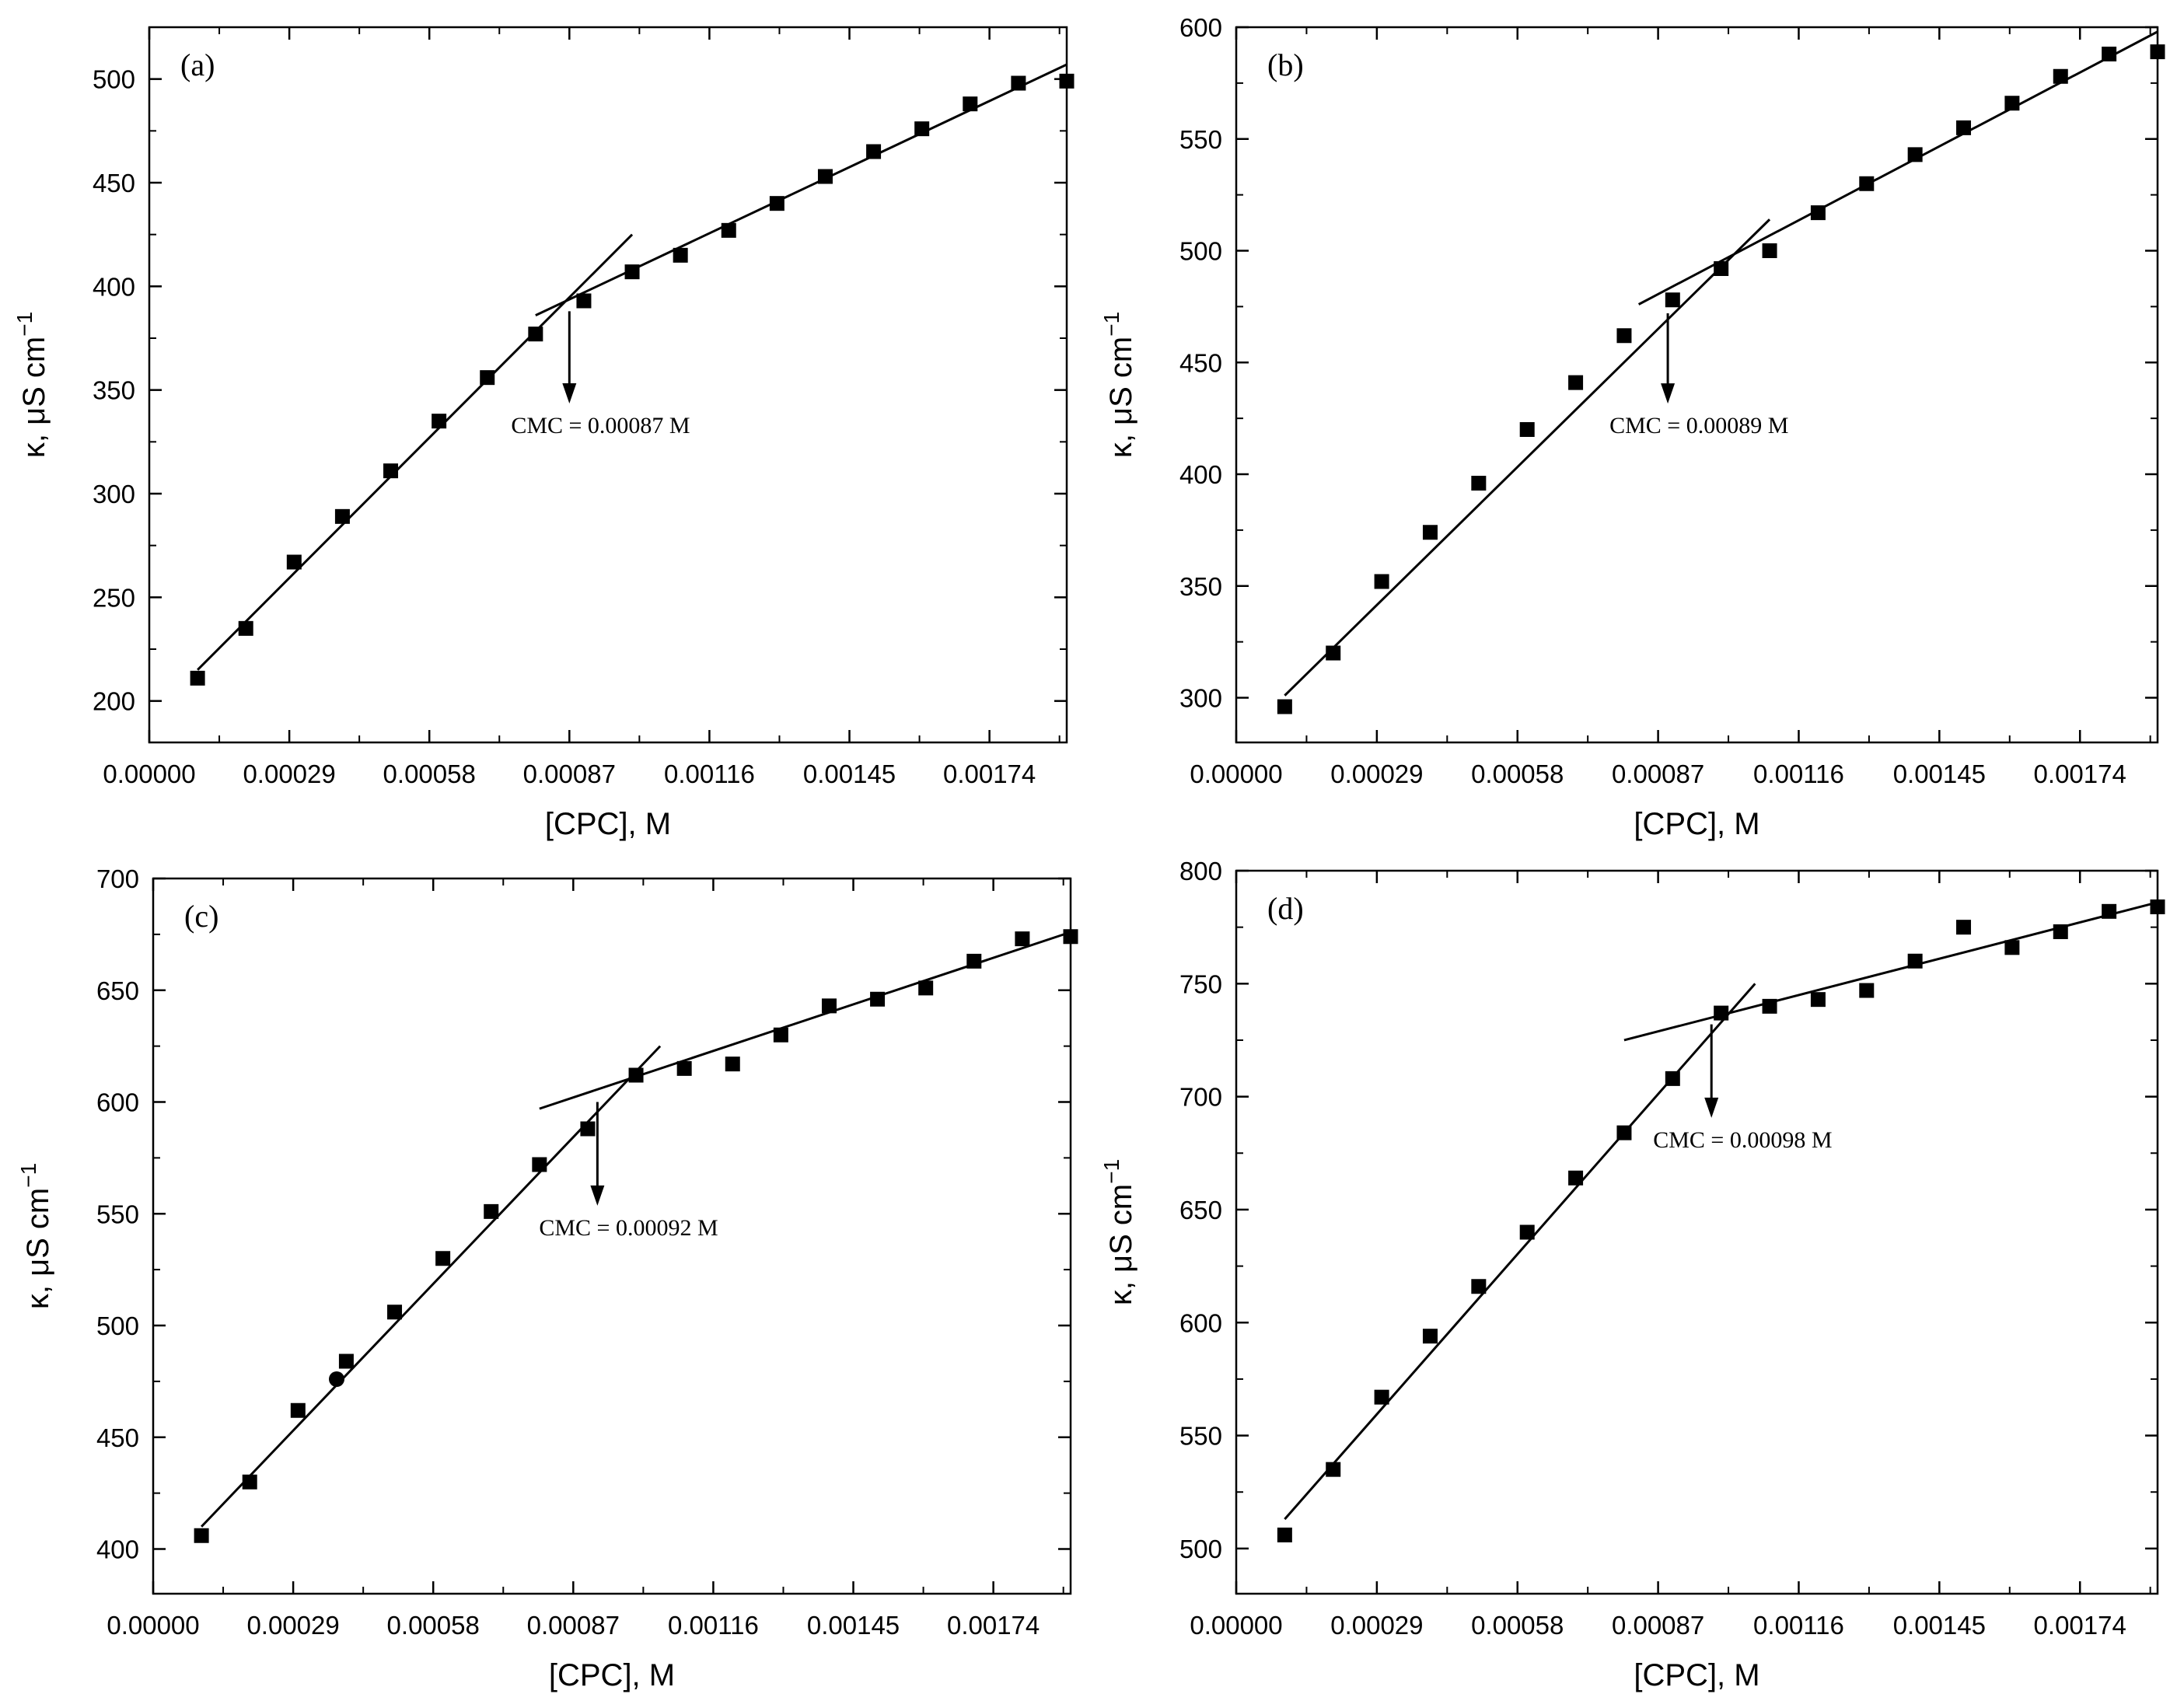 The width and height of the screenshot is (2184, 1694). What do you see at coordinates (197, 64) in the screenshot?
I see `panel-tag: (a)` at bounding box center [197, 64].